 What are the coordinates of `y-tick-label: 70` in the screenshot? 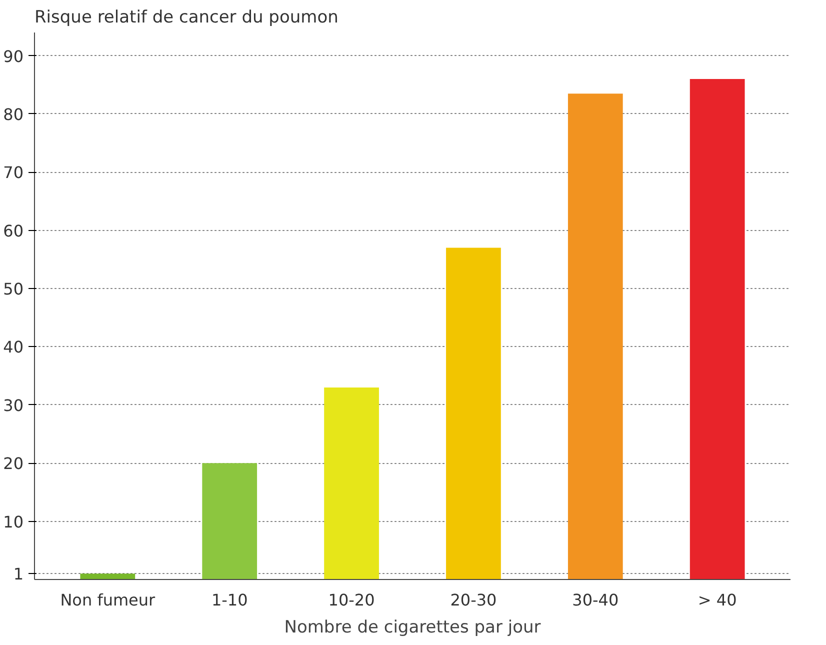 It's located at (13, 172).